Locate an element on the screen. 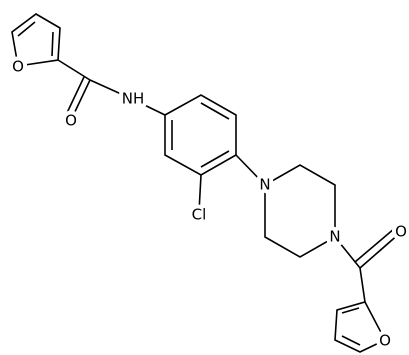 The height and width of the screenshot is (355, 409). atom-label: NH is located at coordinates (133, 99).